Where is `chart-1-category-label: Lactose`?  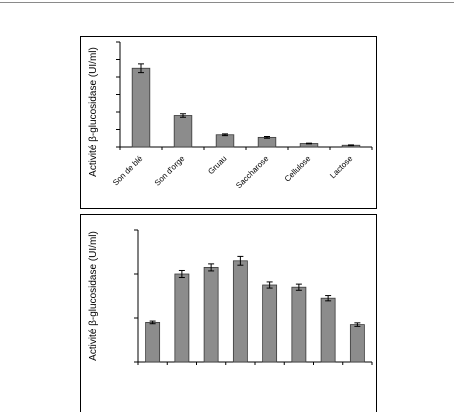 chart-1-category-label: Lactose is located at coordinates (341, 167).